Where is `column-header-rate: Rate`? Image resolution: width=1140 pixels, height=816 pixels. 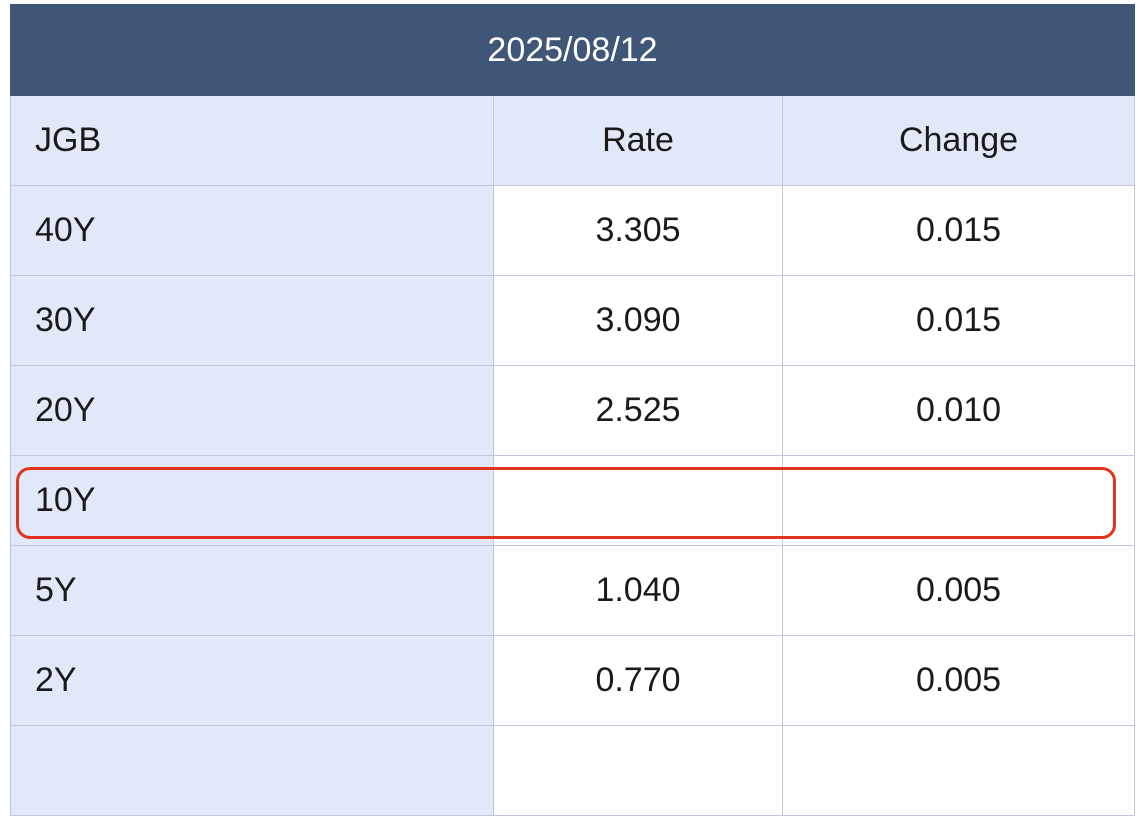 column-header-rate: Rate is located at coordinates (638, 140).